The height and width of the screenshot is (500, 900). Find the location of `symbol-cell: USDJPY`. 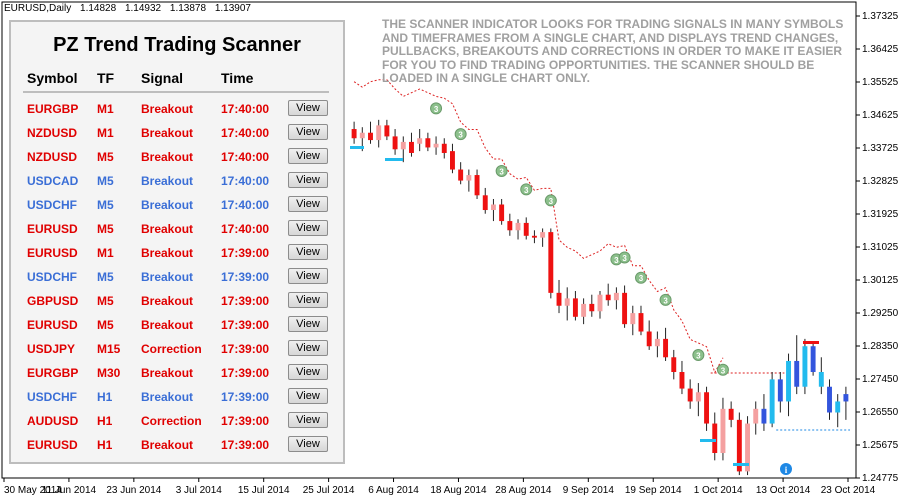

symbol-cell: USDJPY is located at coordinates (51, 349).